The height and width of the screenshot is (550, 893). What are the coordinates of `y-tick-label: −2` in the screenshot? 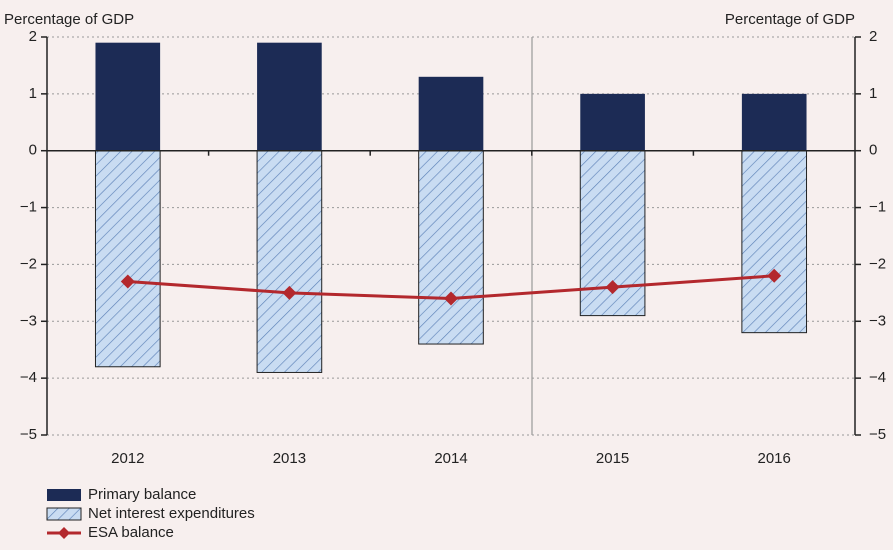 It's located at (28, 263).